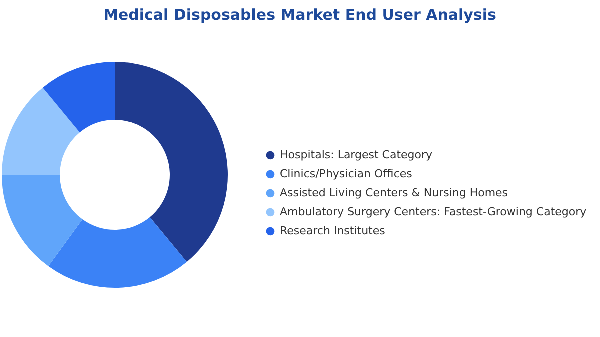 The image size is (600, 337). What do you see at coordinates (333, 231) in the screenshot?
I see `legend-label: Research Institutes` at bounding box center [333, 231].